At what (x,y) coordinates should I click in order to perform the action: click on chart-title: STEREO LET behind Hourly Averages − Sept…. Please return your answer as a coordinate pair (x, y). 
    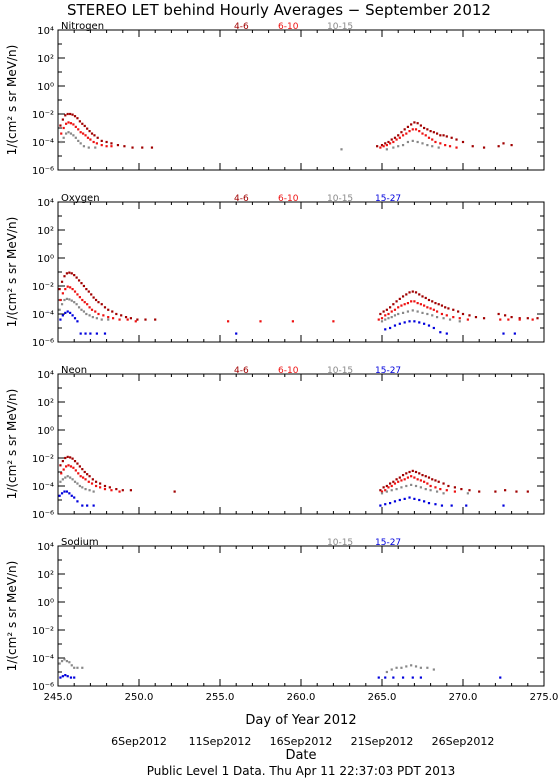
    Looking at the image, I should click on (279, 10).